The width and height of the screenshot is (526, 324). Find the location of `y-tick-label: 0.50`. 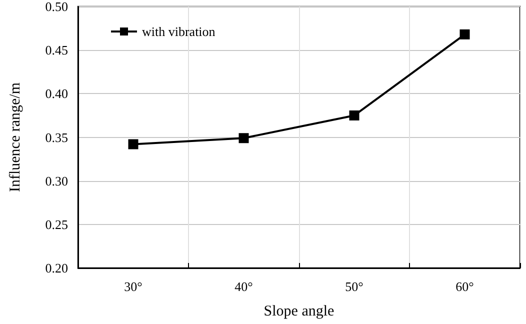

y-tick-label: 0.50 is located at coordinates (56, 7).